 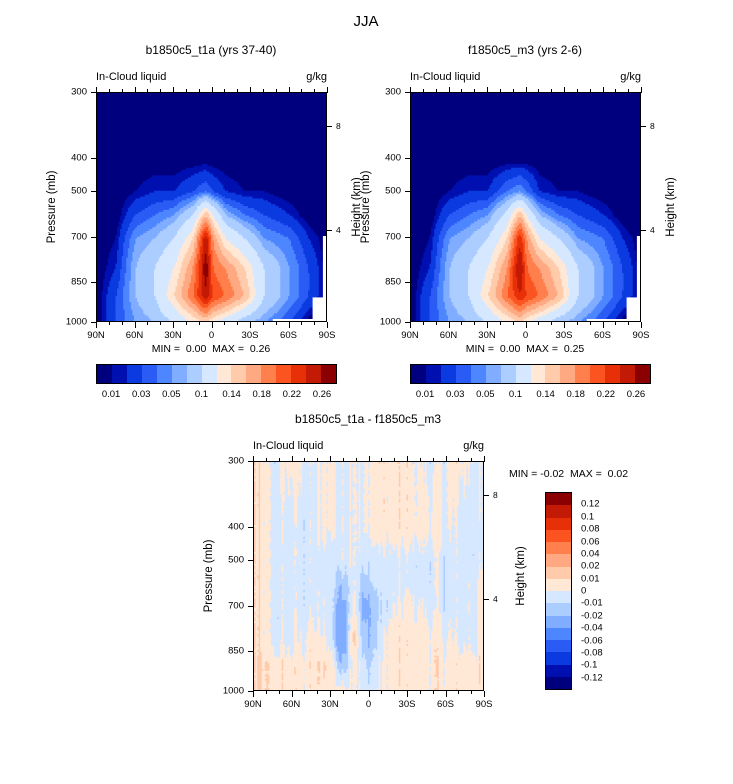 I want to click on max-value-tl: 0.26, so click(x=260, y=349).